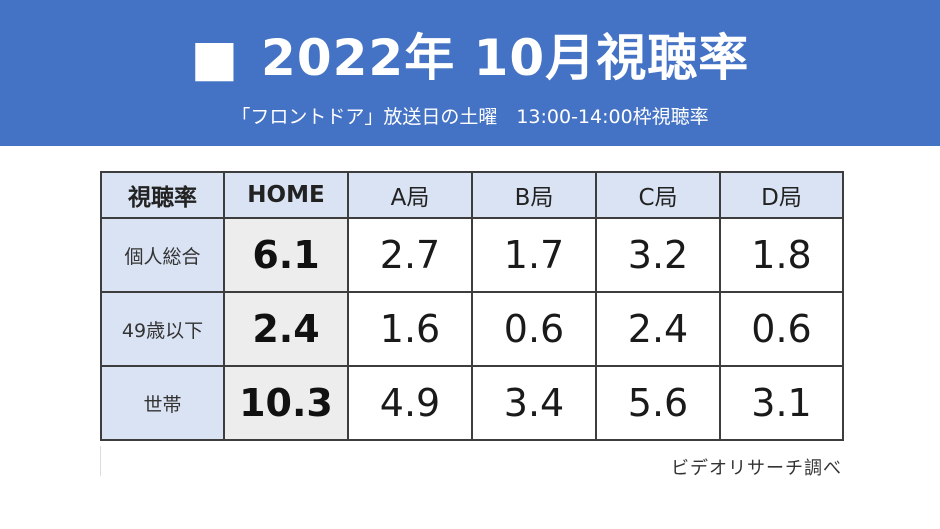  I want to click on column-header-station-c: C局, so click(658, 195).